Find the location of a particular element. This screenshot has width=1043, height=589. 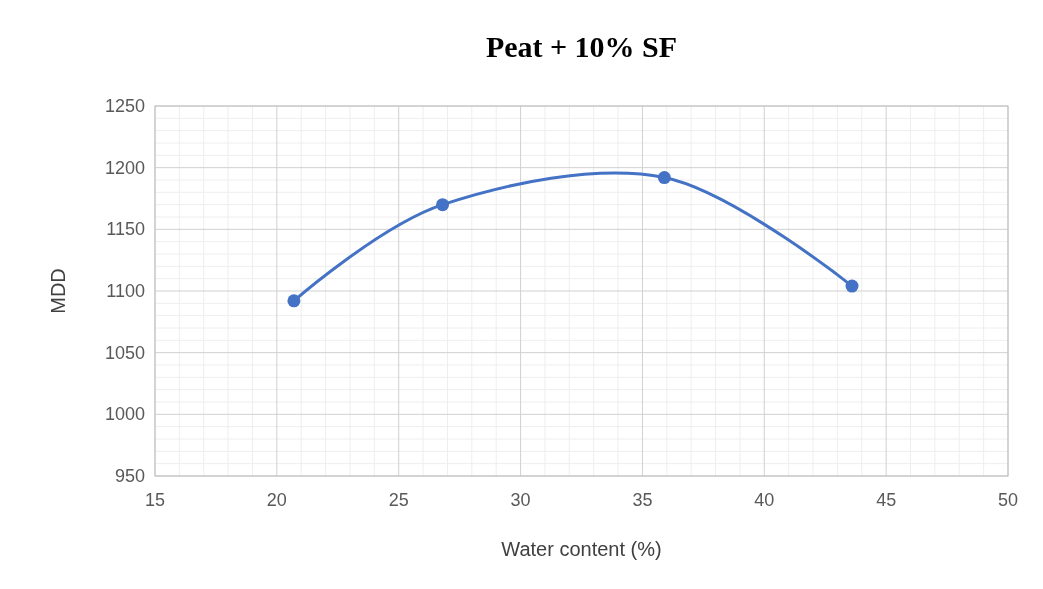

x-tick-label: 50 is located at coordinates (1008, 500).